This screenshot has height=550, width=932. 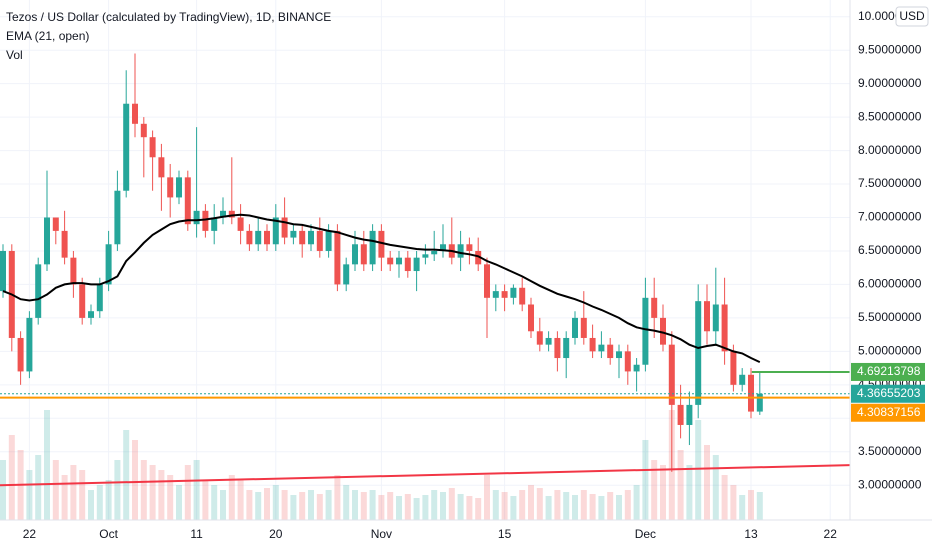 I want to click on y-tick-label: 8.00000000, so click(x=890, y=150).